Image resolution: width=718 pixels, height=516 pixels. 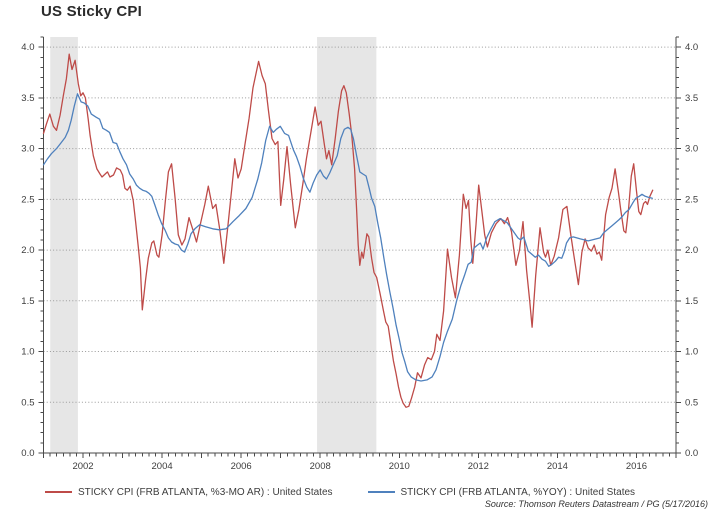 I want to click on y-axis-label-right: 2.5, so click(x=691, y=199).